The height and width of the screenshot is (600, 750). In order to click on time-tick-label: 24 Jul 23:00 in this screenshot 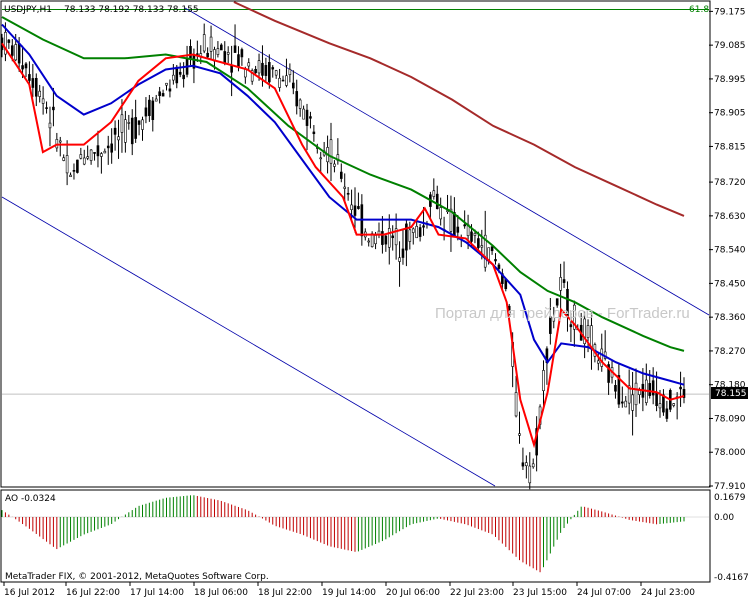, I will do `click(668, 593)`.